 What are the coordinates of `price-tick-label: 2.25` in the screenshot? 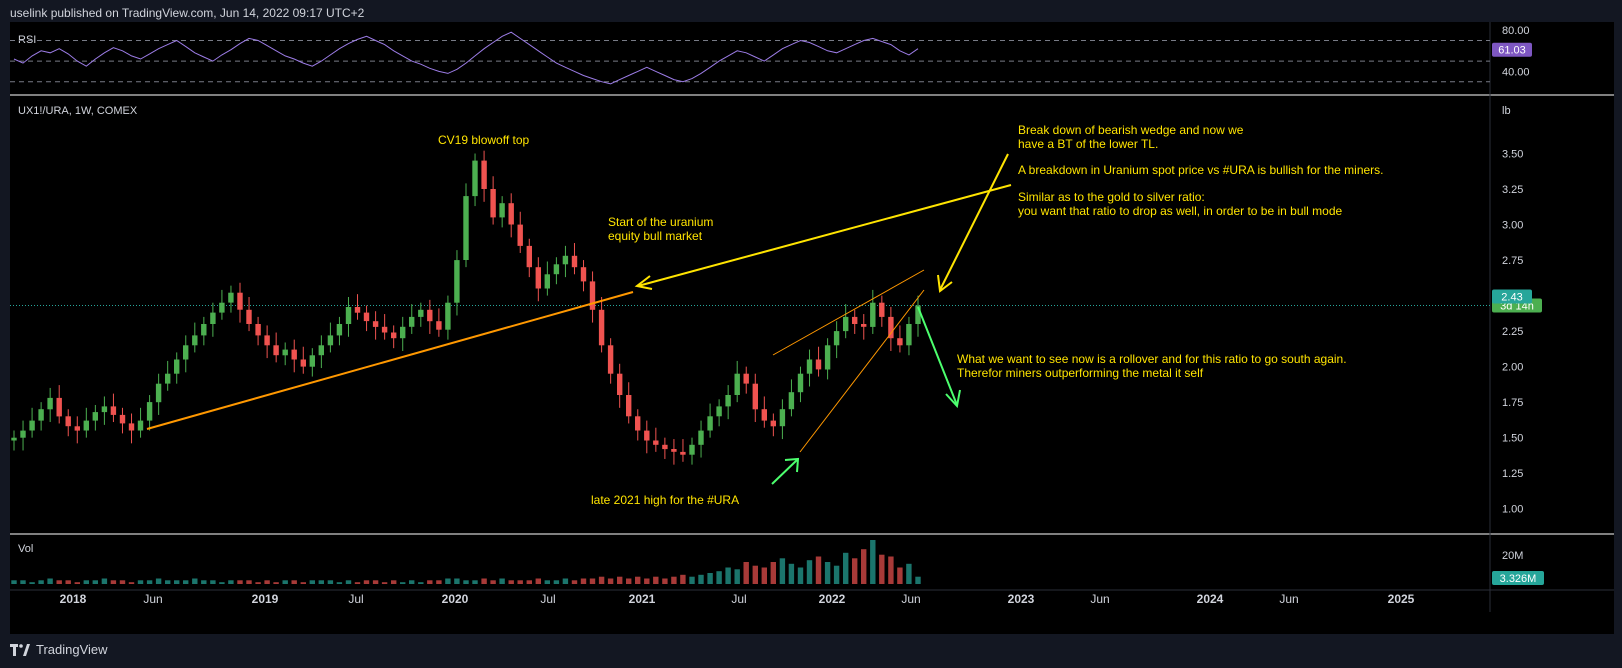 It's located at (1512, 332).